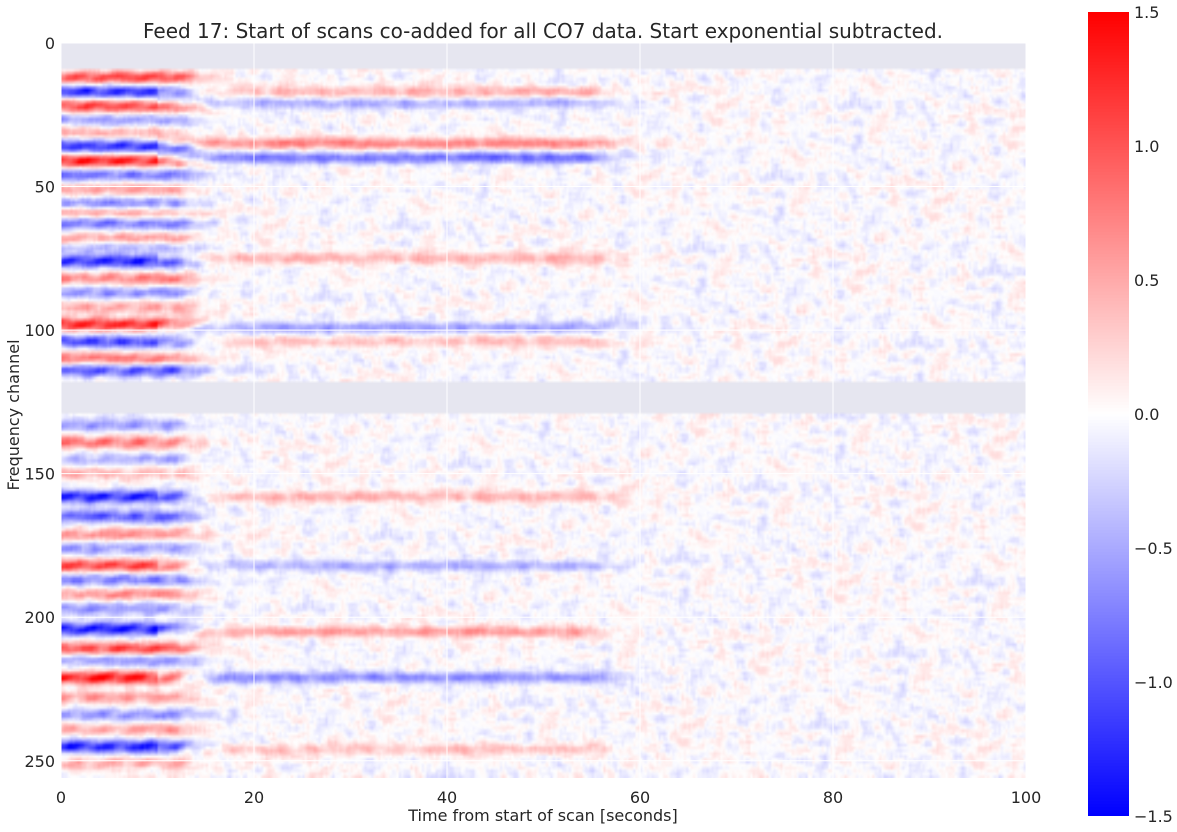 Image resolution: width=1177 pixels, height=832 pixels. Describe the element at coordinates (39, 617) in the screenshot. I see `y-tick-label: 200` at that location.